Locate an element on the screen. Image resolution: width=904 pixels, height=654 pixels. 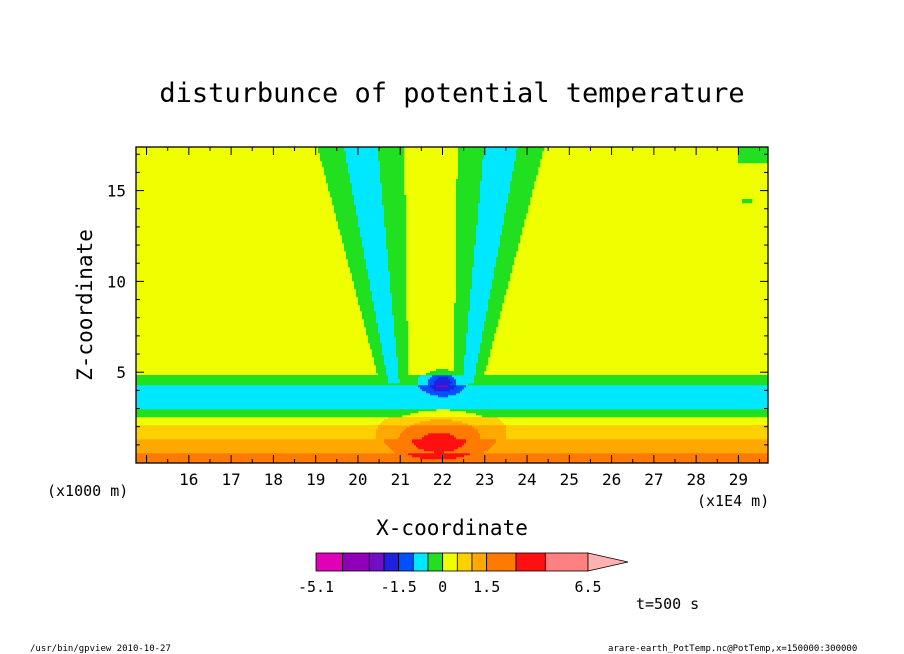
x-tick-label: 27 is located at coordinates (653, 479).